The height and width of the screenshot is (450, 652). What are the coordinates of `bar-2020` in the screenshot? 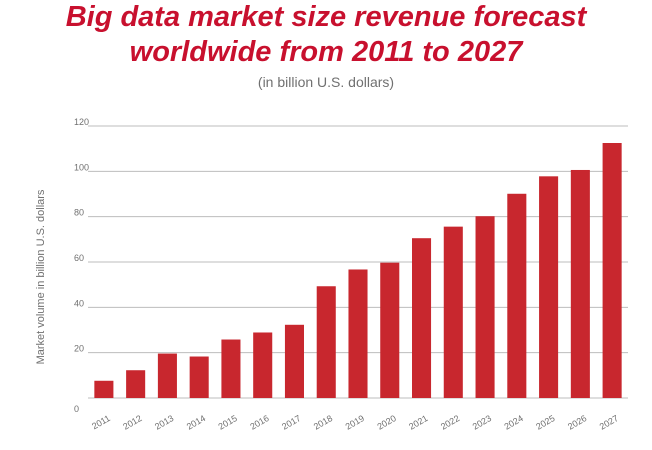 It's located at (390, 330).